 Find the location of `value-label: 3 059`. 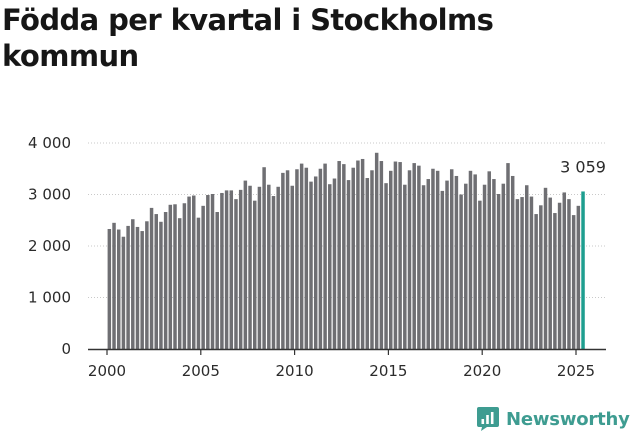

value-label: 3 059 is located at coordinates (583, 166).